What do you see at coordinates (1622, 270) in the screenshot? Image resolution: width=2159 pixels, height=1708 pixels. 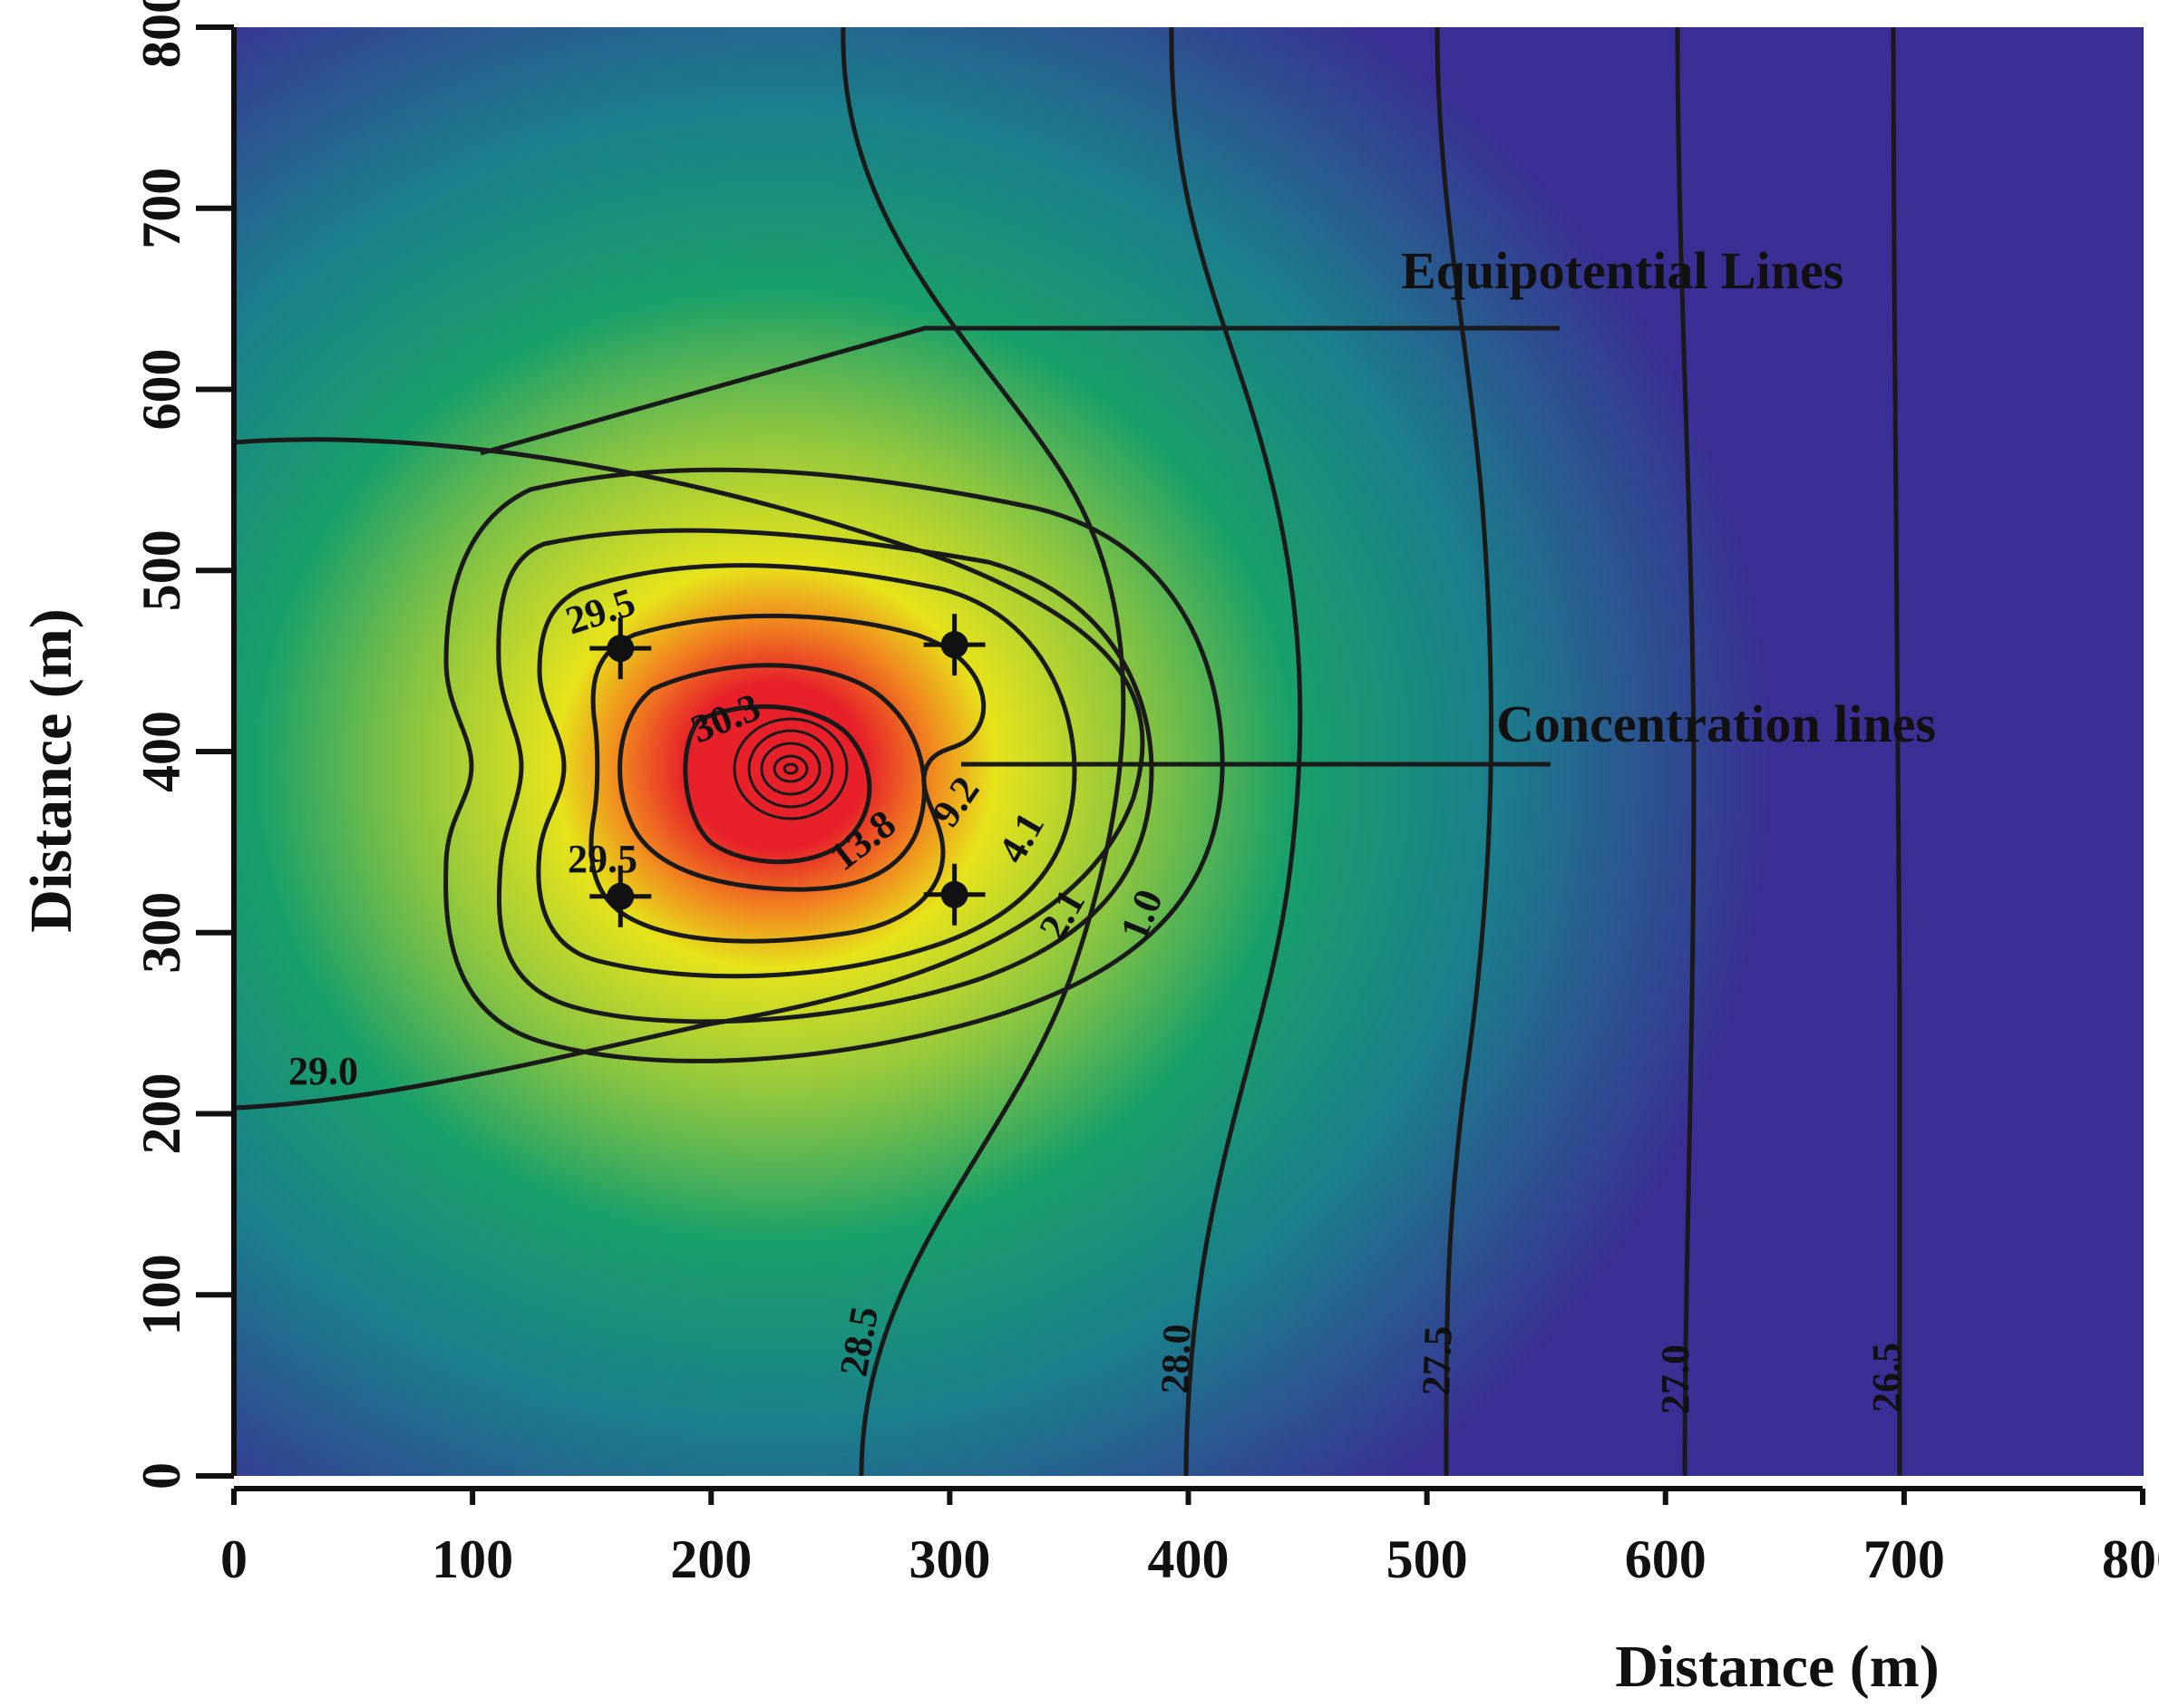 I see `annotation-equipotential-lines: Equipotential Lines` at bounding box center [1622, 270].